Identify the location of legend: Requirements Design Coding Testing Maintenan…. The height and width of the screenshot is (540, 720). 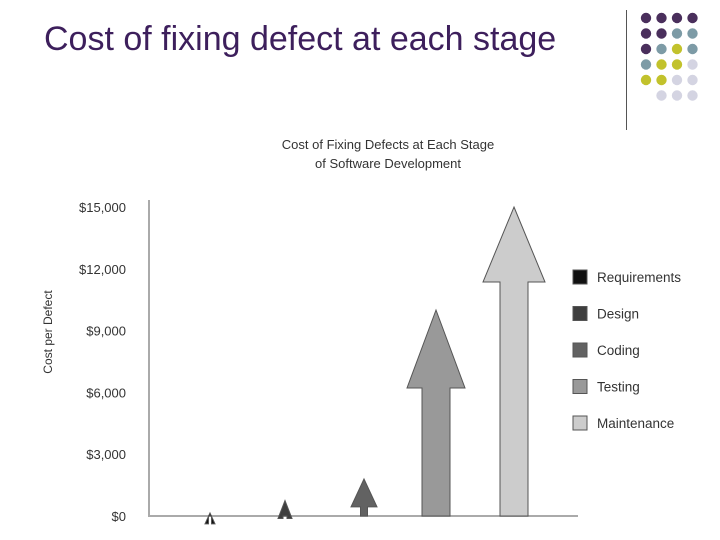
(626, 350).